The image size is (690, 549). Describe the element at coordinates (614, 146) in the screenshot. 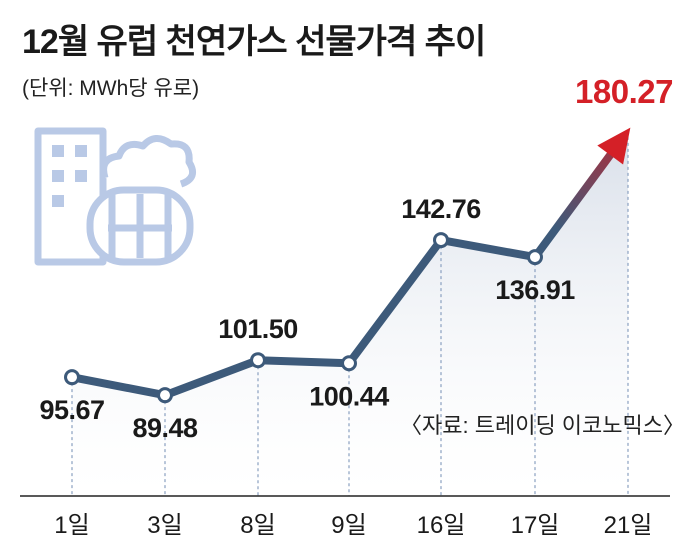

I see `arrow-head-icon` at that location.